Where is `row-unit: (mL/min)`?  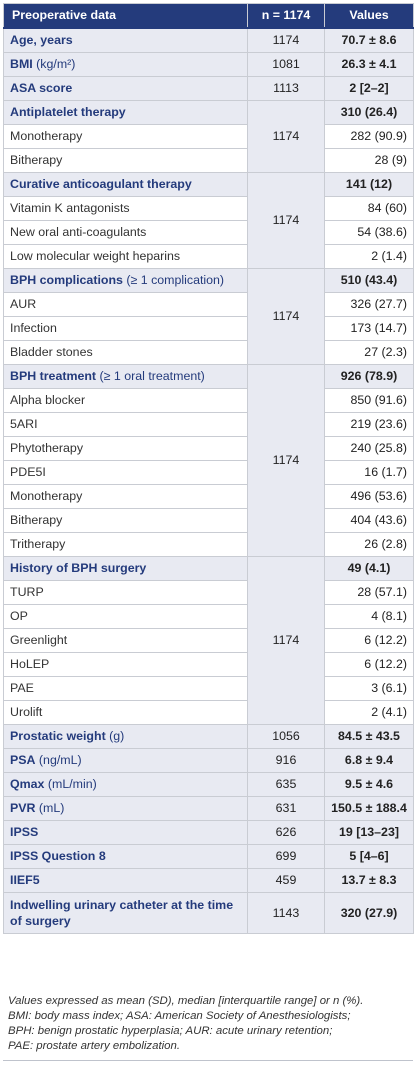
row-unit: (mL/min) is located at coordinates (70, 784).